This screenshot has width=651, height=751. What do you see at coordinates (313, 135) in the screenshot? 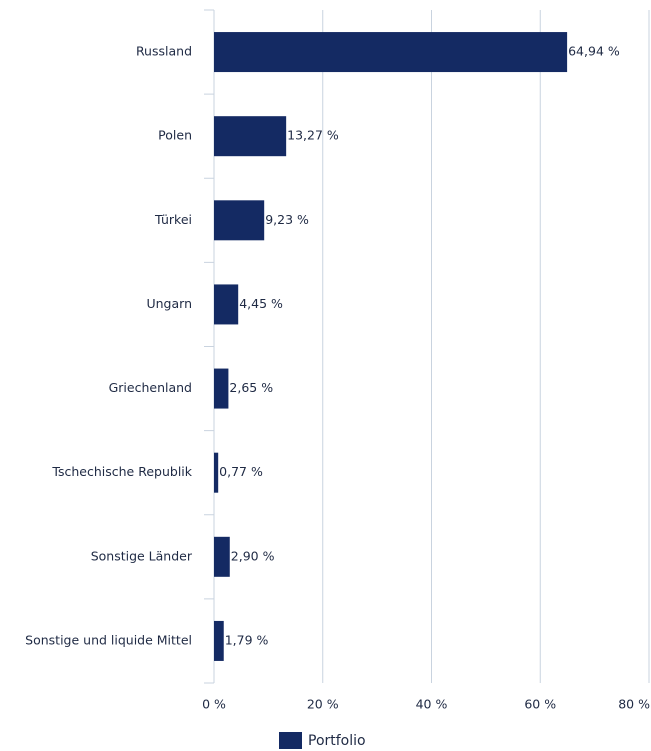
I see `value-label: 13,27 %` at bounding box center [313, 135].